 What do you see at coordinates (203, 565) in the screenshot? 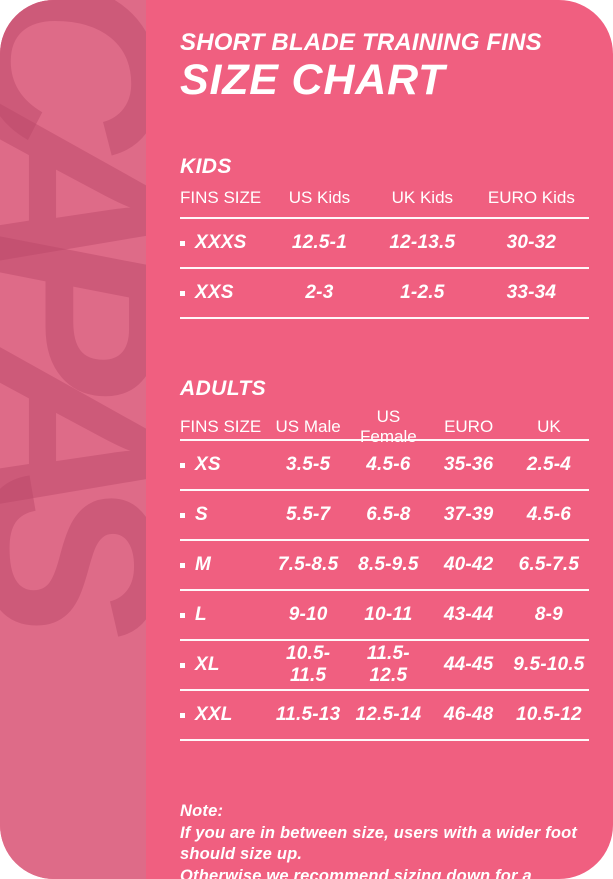
I see `fin-size-label: M` at bounding box center [203, 565].